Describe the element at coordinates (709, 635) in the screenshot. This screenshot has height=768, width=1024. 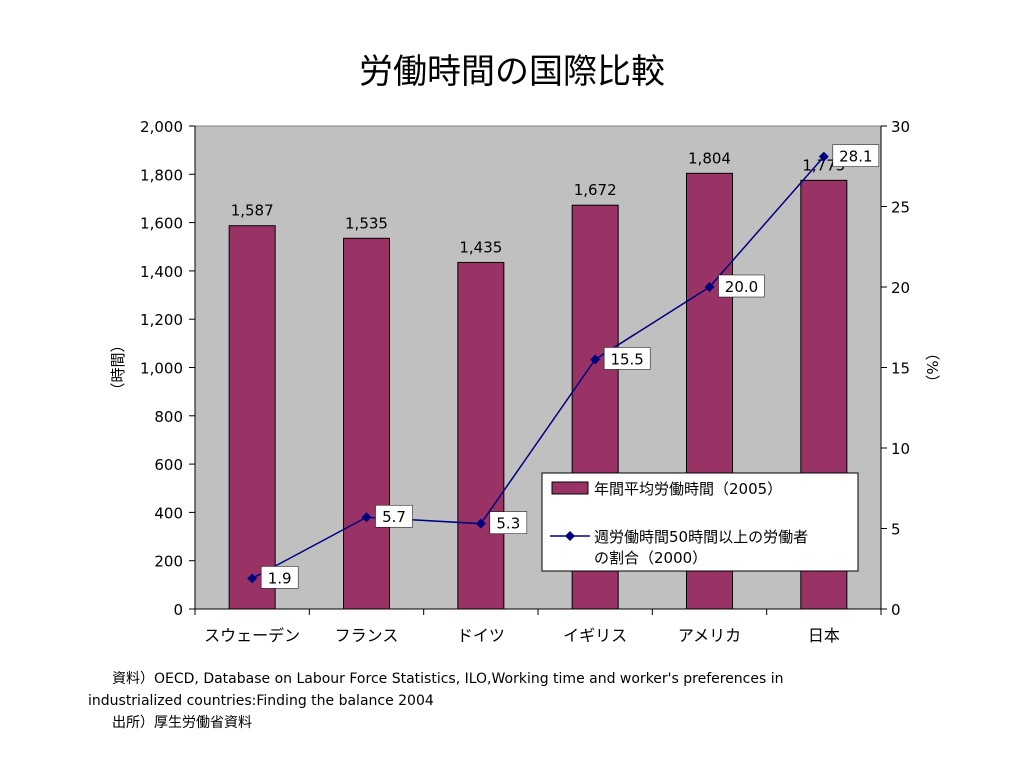
I see `x-axis-category-label: アメリカ` at that location.